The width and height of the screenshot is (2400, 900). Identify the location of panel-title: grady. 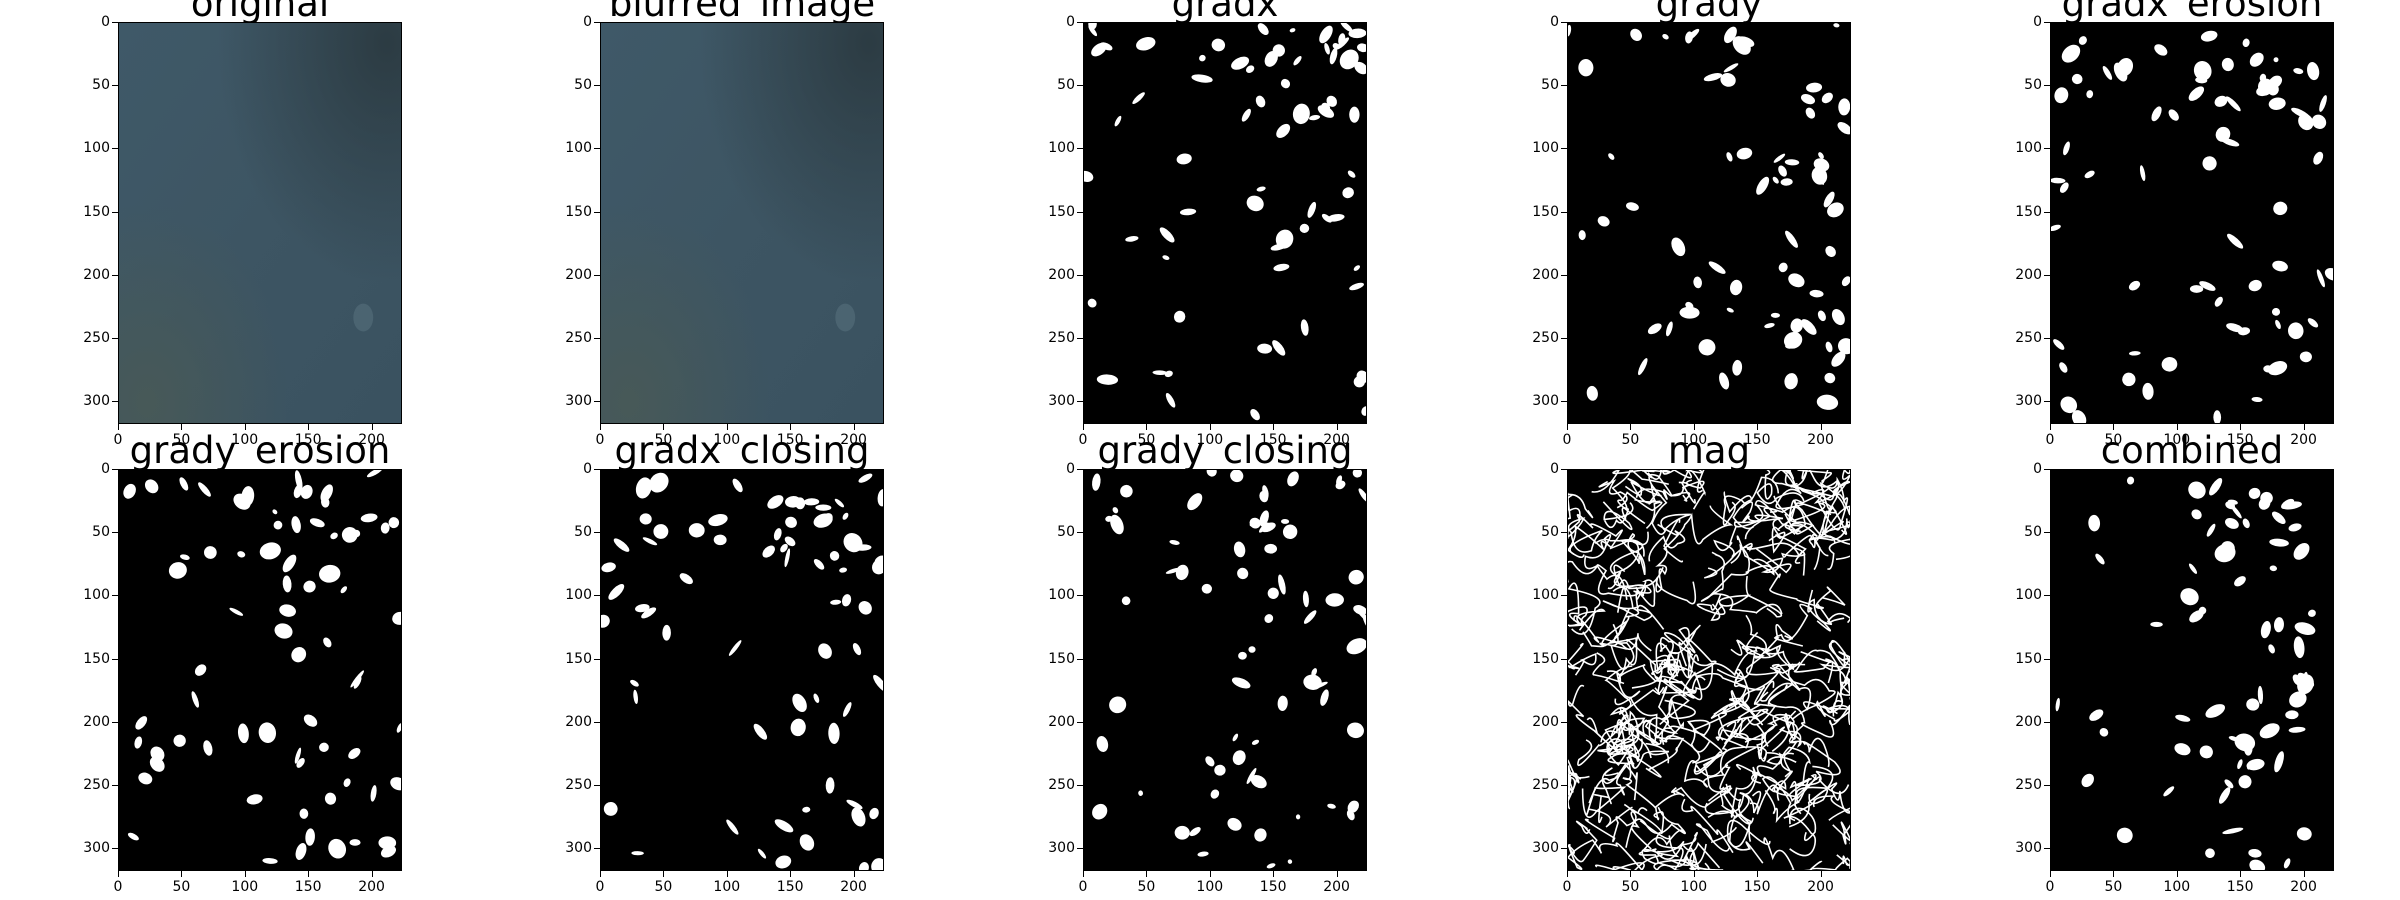
(1709, 12).